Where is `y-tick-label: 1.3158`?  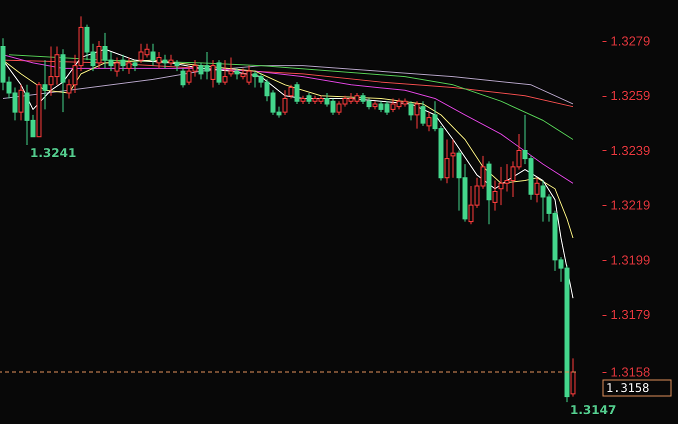 y-tick-label: 1.3158 is located at coordinates (630, 372).